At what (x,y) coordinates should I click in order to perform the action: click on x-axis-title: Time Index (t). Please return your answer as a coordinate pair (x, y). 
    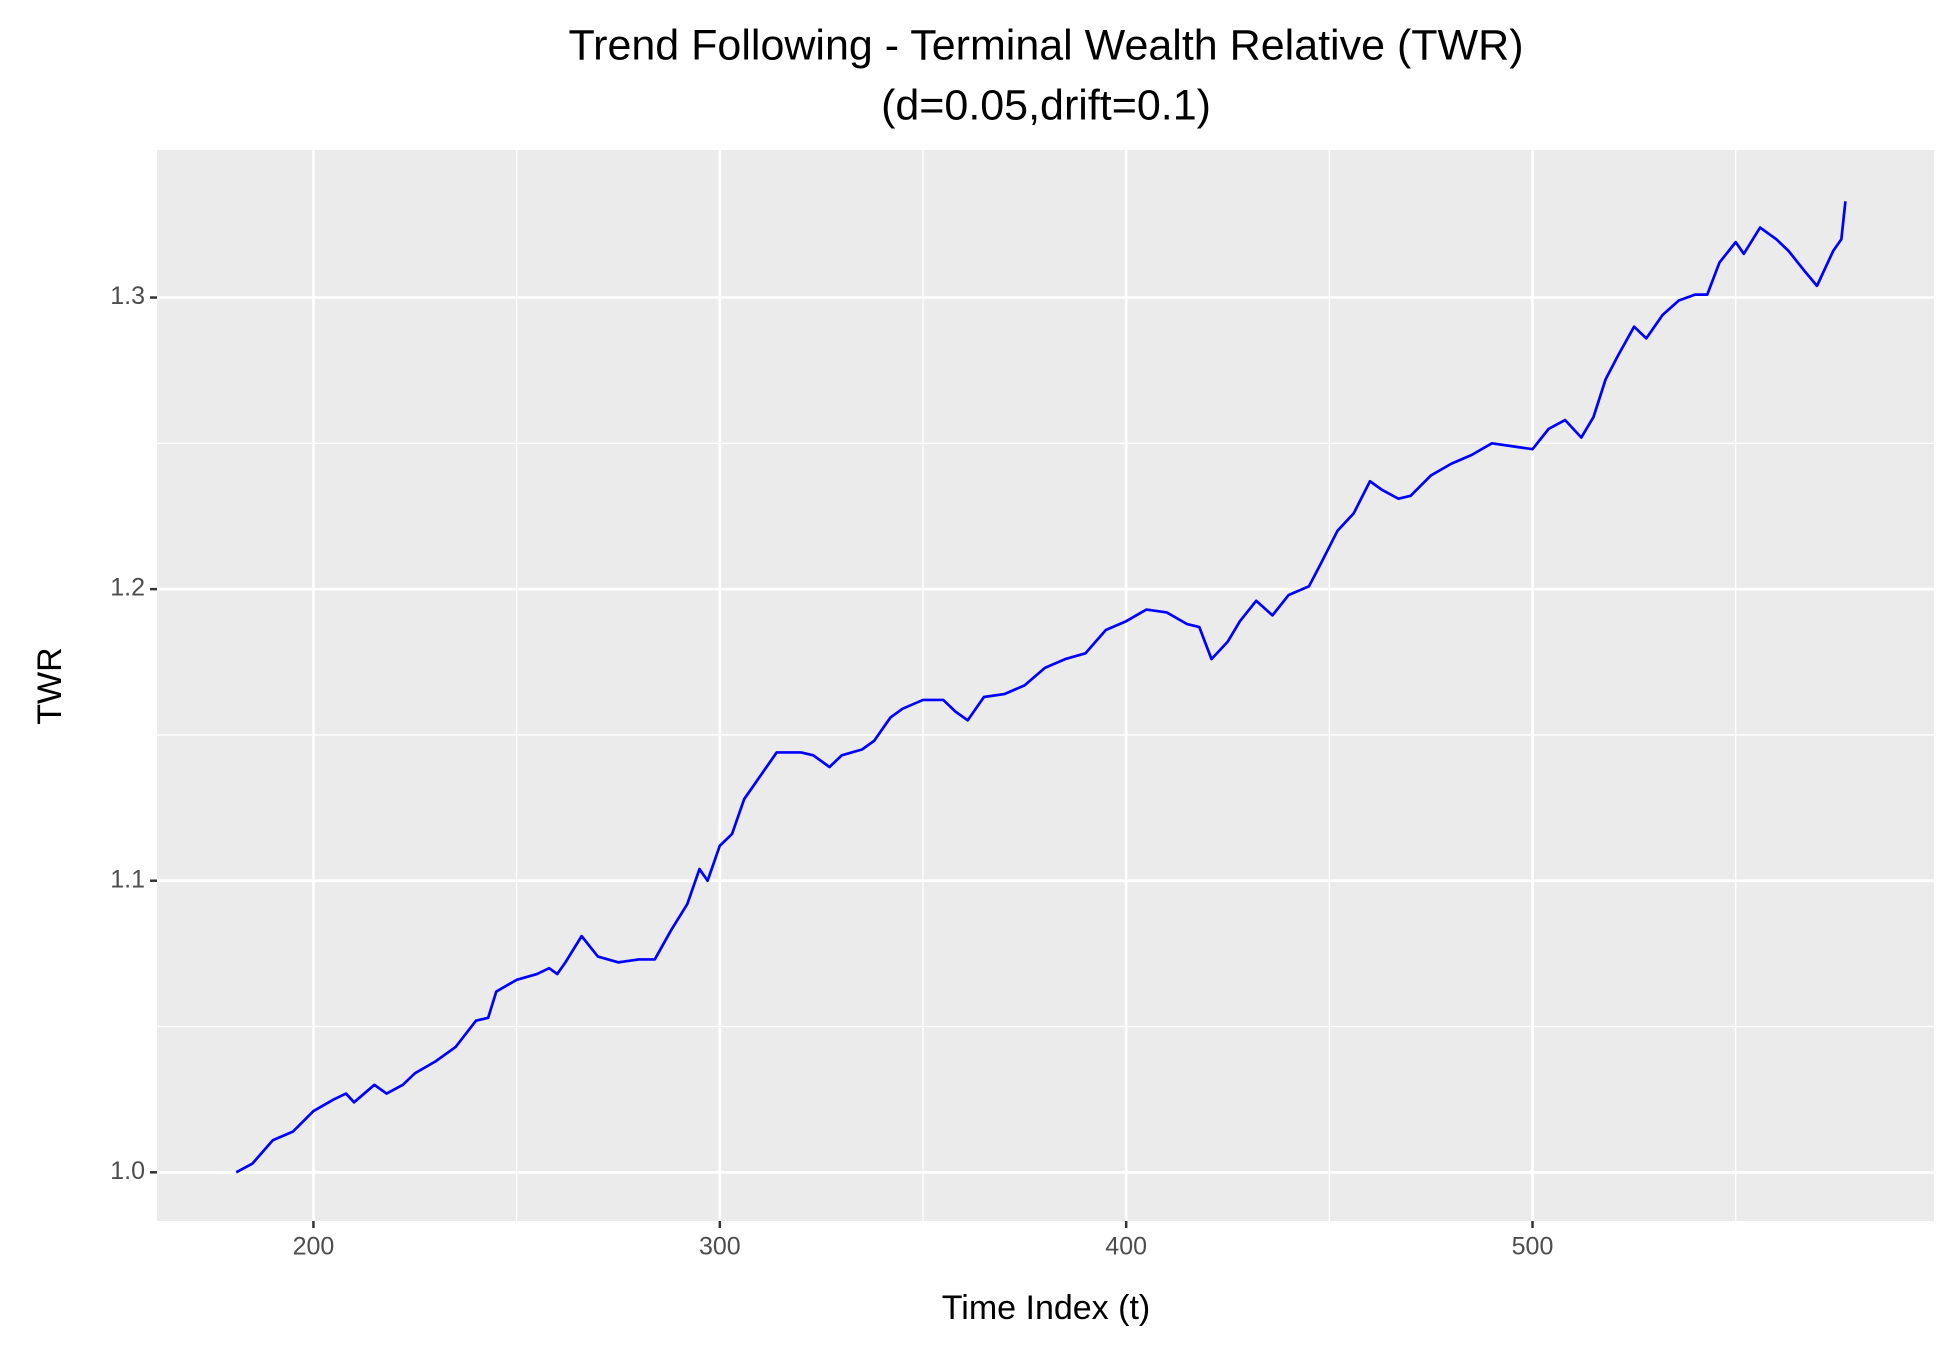
    Looking at the image, I should click on (1046, 1308).